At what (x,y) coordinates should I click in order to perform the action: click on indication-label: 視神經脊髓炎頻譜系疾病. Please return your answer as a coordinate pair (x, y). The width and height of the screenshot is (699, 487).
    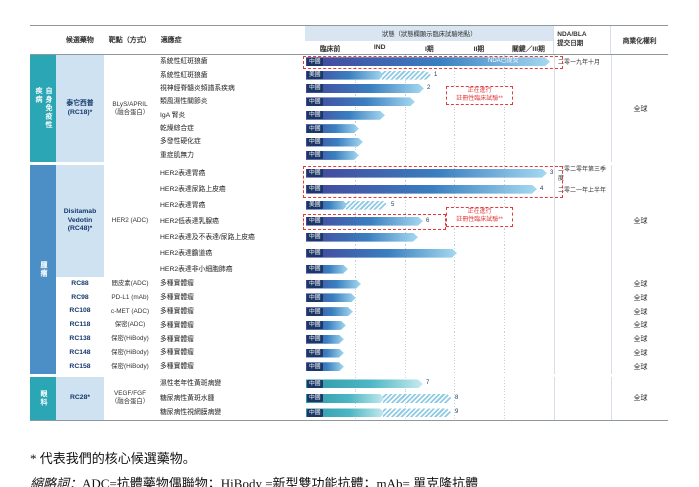
    Looking at the image, I should click on (197, 88).